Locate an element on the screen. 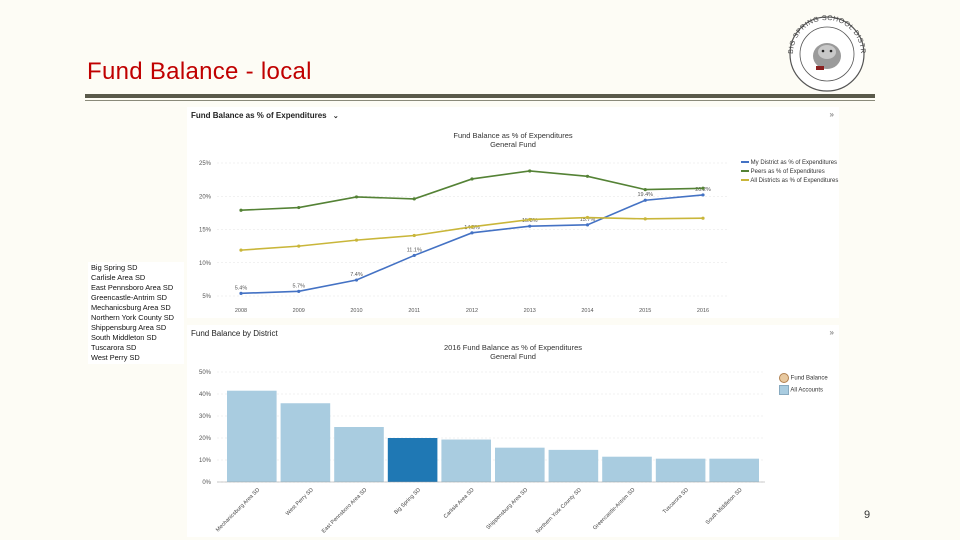 The height and width of the screenshot is (540, 960). x-tick-label: Big Spring SD is located at coordinates (407, 501).